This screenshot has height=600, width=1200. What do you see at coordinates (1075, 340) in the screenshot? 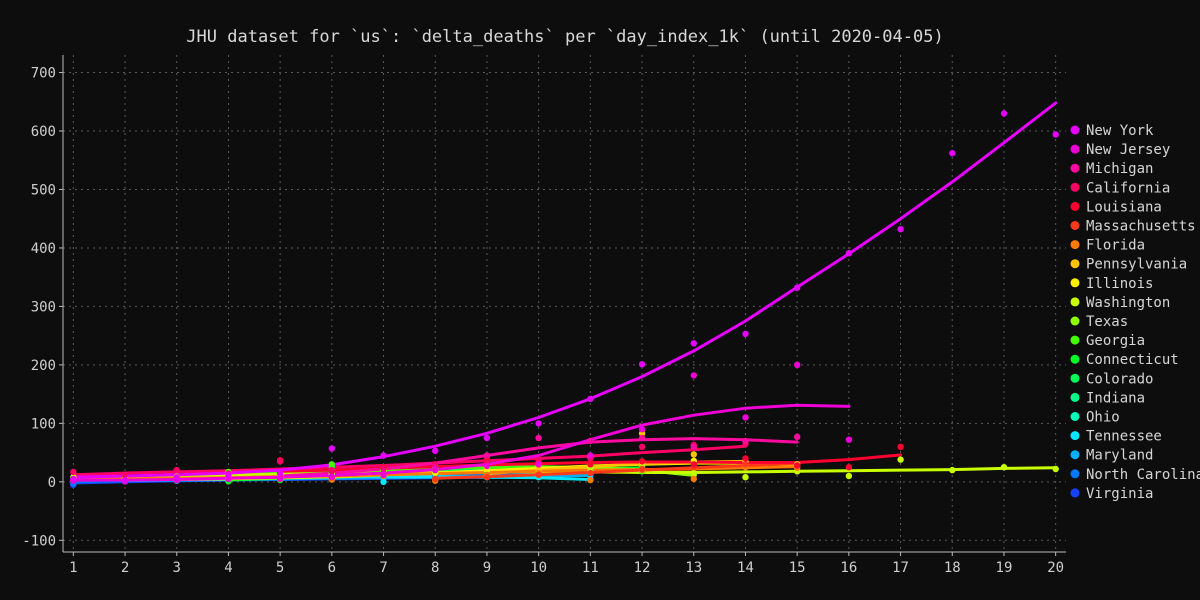
I see `legend-marker-georgia` at bounding box center [1075, 340].